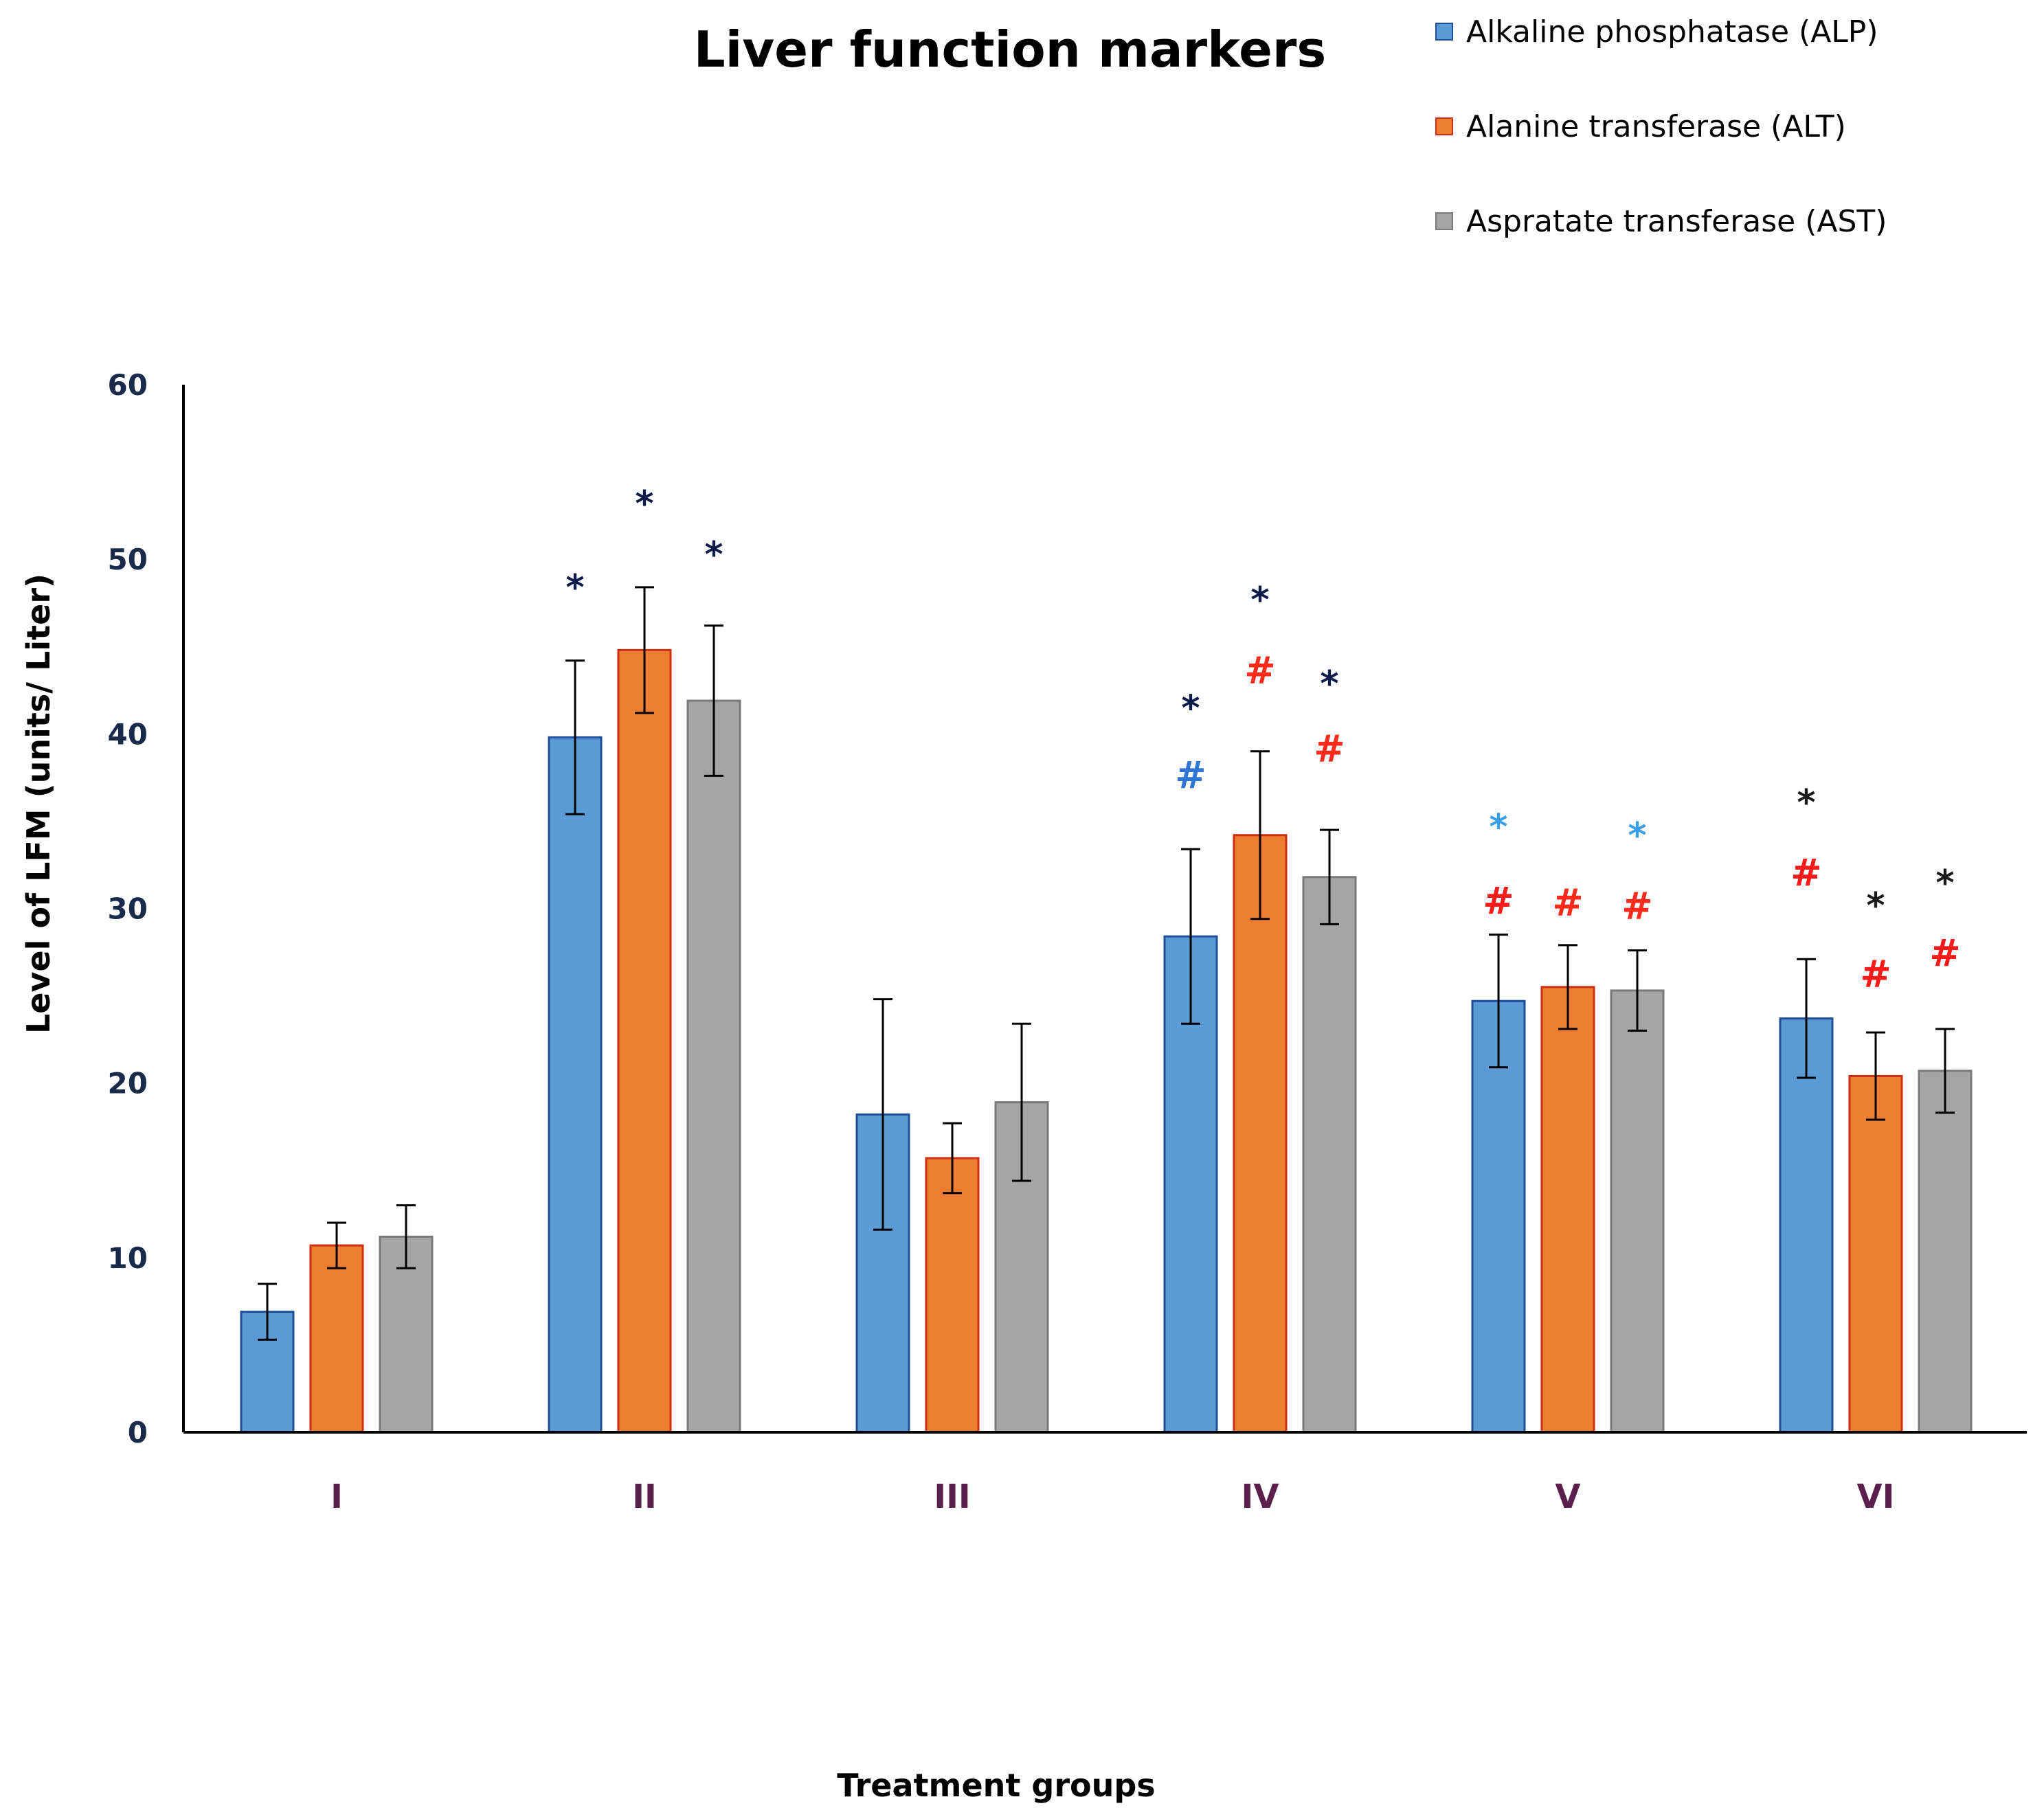 The width and height of the screenshot is (2044, 1819). What do you see at coordinates (996, 1785) in the screenshot?
I see `x-axis-title: Treatment groups` at bounding box center [996, 1785].